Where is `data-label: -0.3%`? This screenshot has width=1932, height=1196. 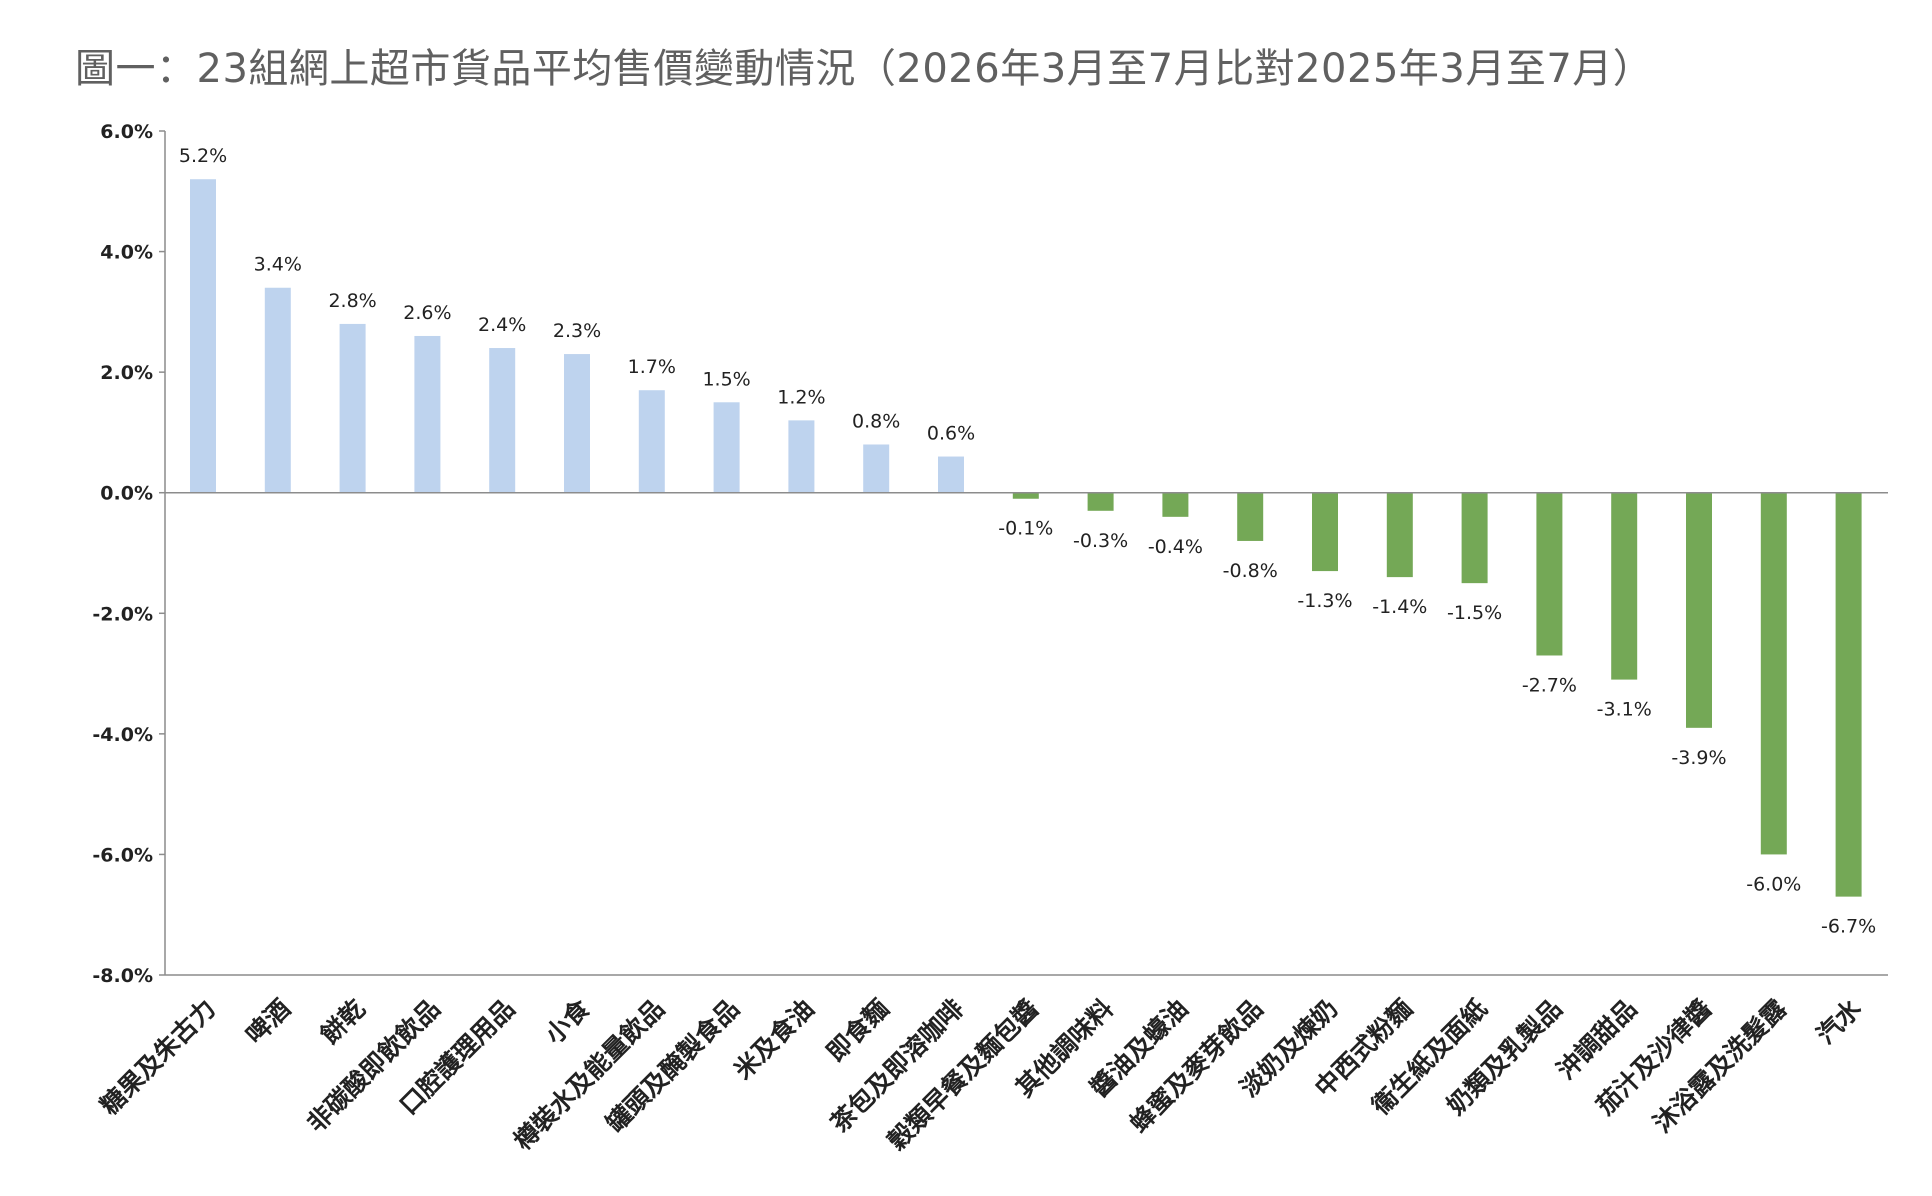 data-label: -0.3% is located at coordinates (1100, 541).